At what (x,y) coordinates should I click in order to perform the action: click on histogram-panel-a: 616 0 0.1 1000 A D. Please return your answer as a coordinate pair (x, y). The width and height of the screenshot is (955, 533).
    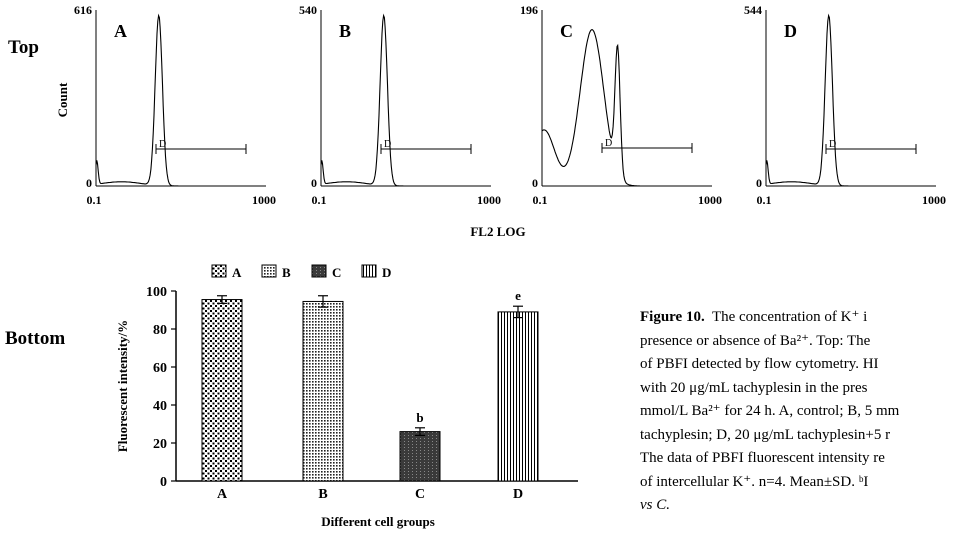
    Looking at the image, I should click on (175, 105).